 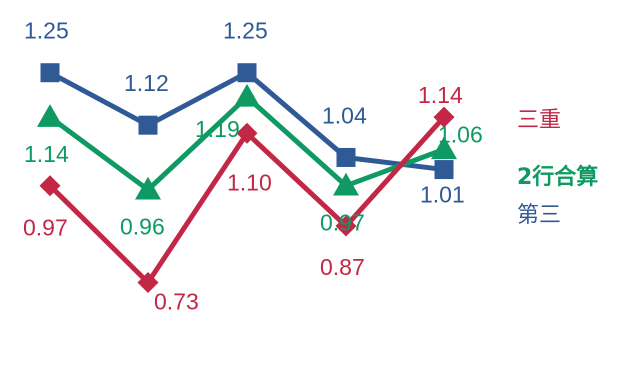 I want to click on data-label-1-2: 1.12, so click(x=146, y=83).